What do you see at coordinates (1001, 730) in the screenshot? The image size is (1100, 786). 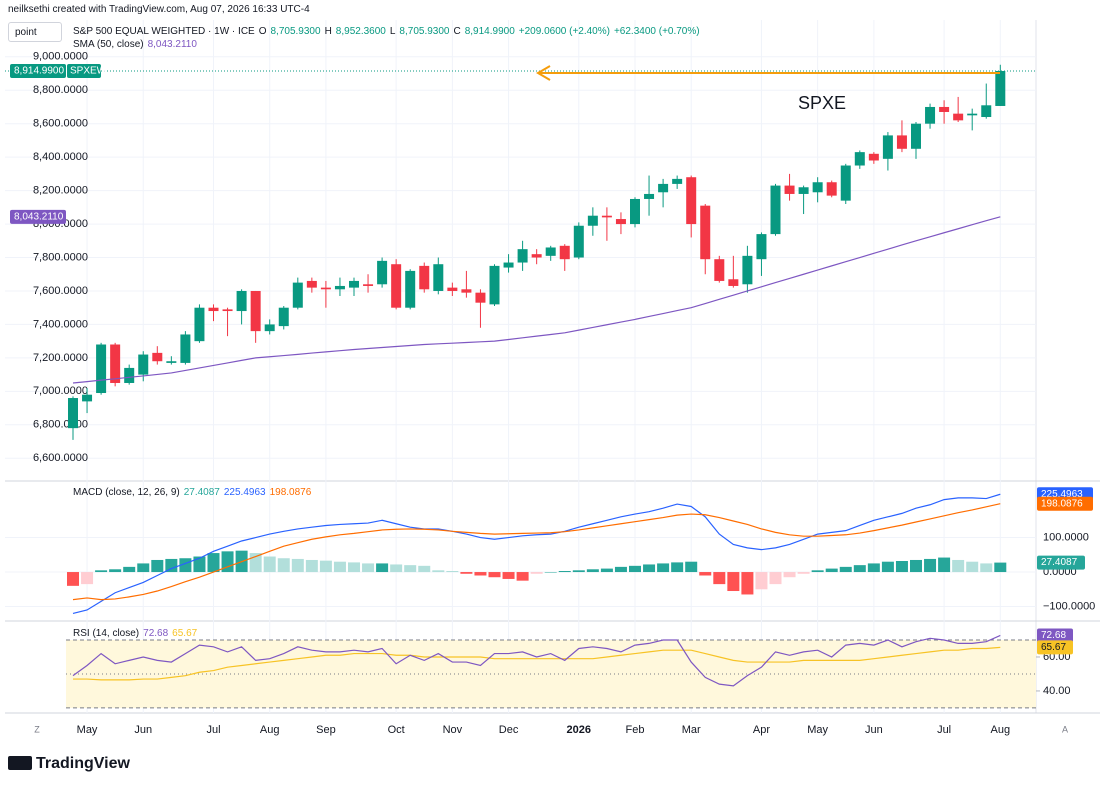 I see `x-tick-label: Aug` at bounding box center [1001, 730].